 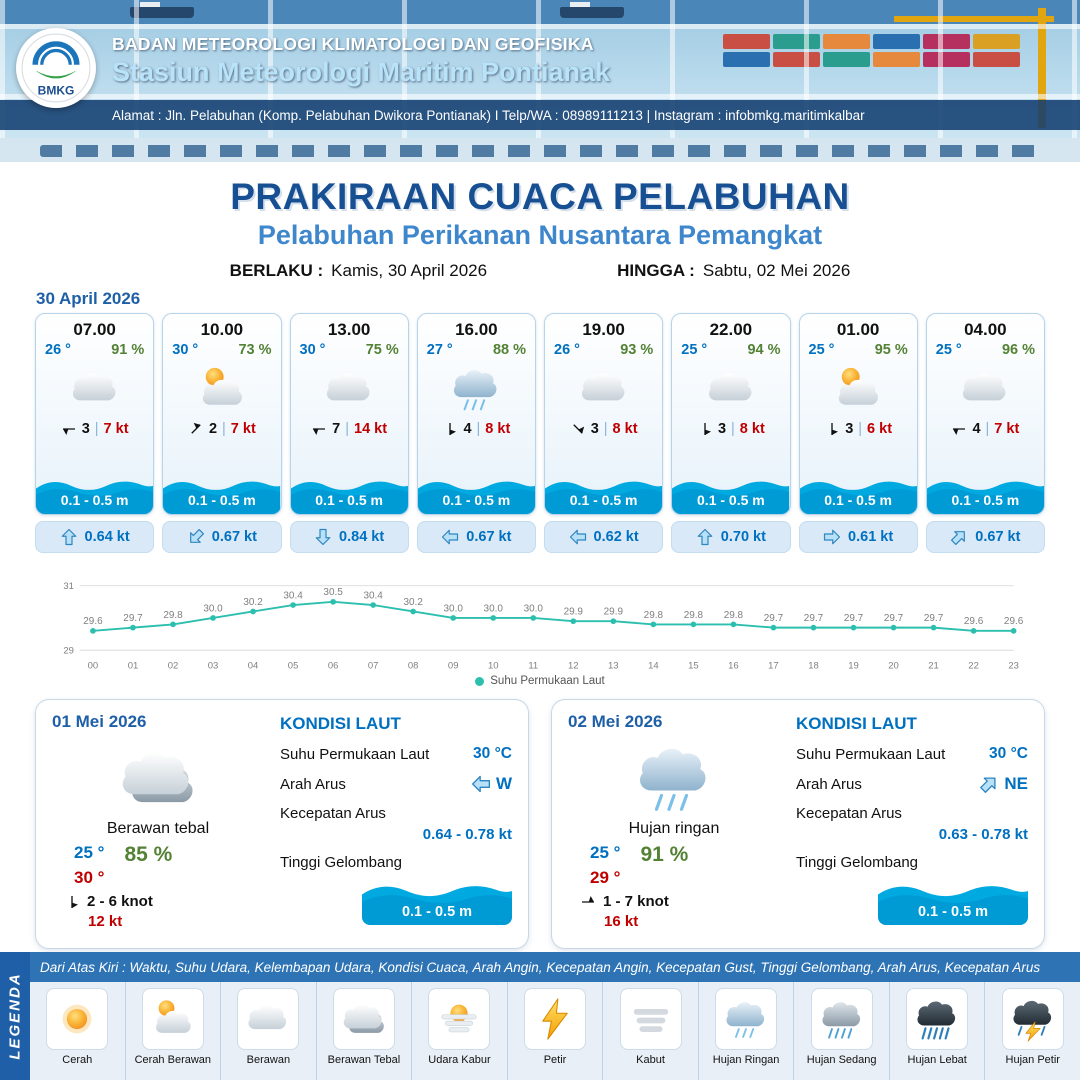 I want to click on temp-humidity-row: 26 ° 91 %, so click(x=94, y=349).